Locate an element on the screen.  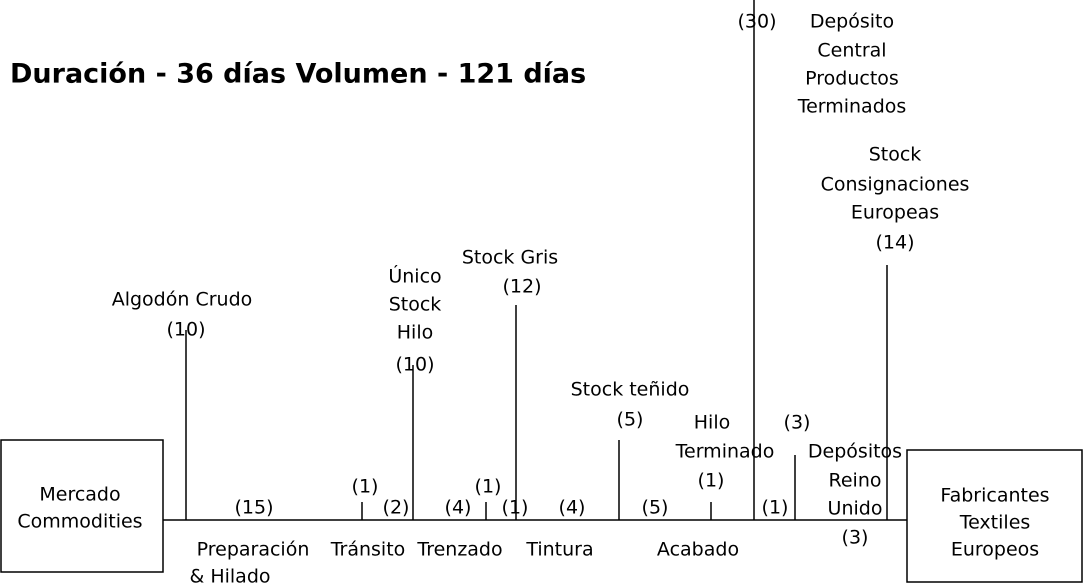
stock-label: Stock Gris is located at coordinates (510, 258).